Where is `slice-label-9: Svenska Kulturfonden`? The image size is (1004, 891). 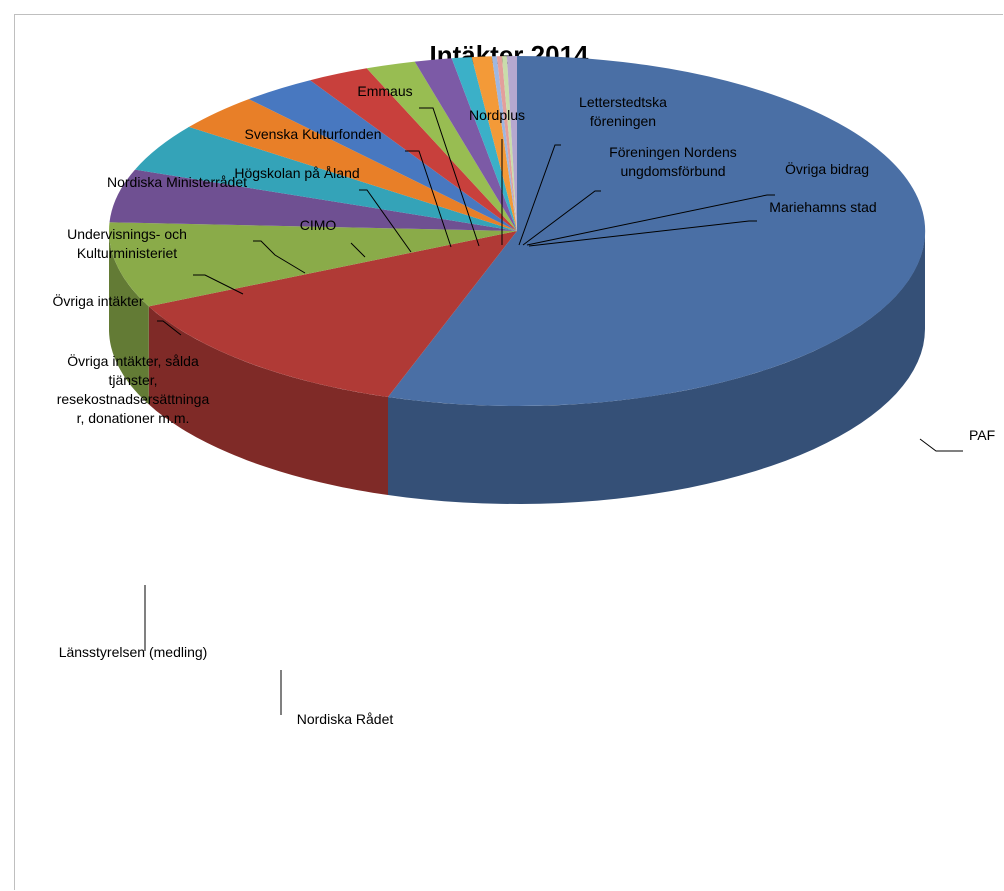 slice-label-9: Svenska Kulturfonden is located at coordinates (313, 134).